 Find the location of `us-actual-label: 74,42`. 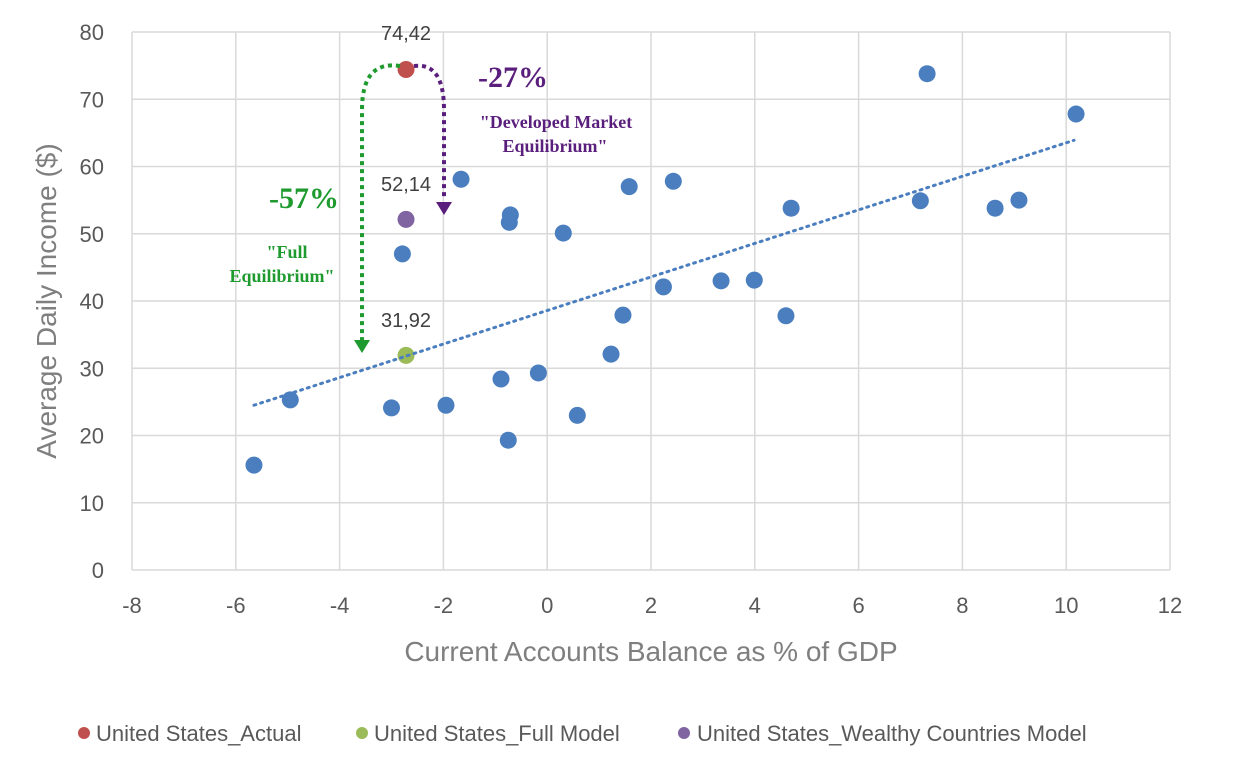

us-actual-label: 74,42 is located at coordinates (406, 34).